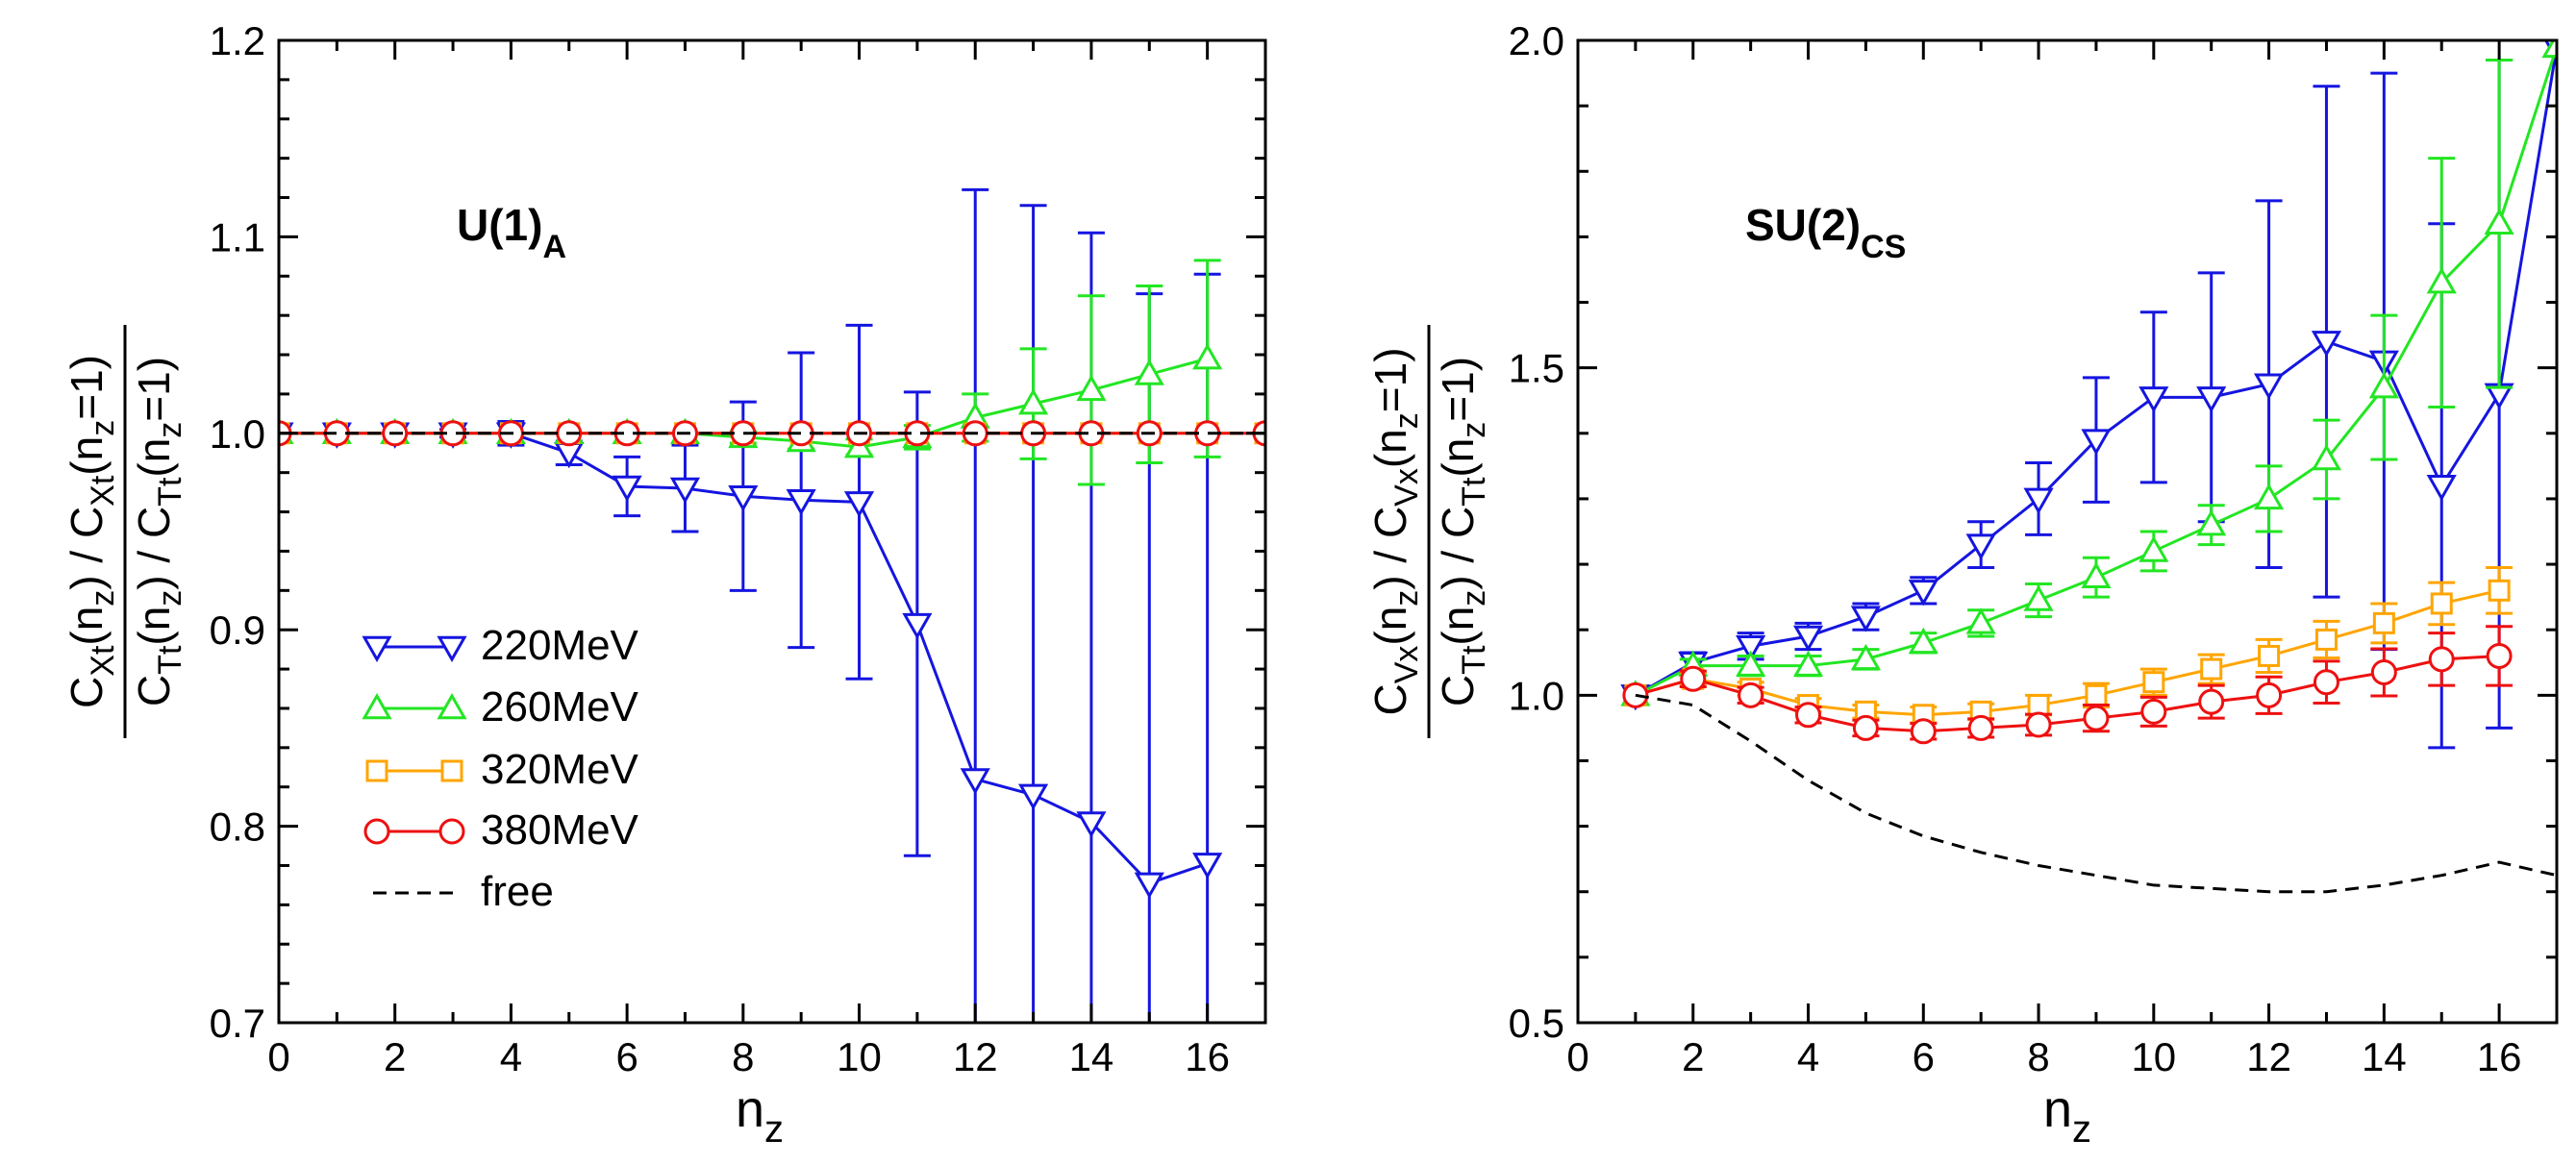 The image size is (2576, 1164). I want to click on left-xtick-label-12: 12, so click(975, 1057).